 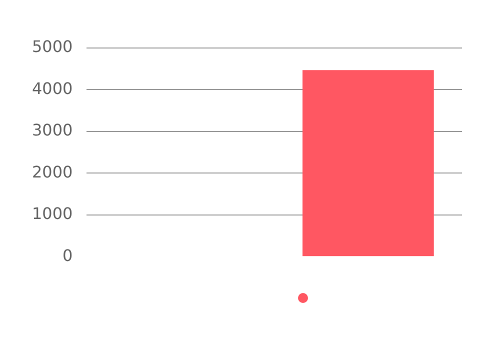 What do you see at coordinates (52, 172) in the screenshot?
I see `y-tick-label: 2000` at bounding box center [52, 172].